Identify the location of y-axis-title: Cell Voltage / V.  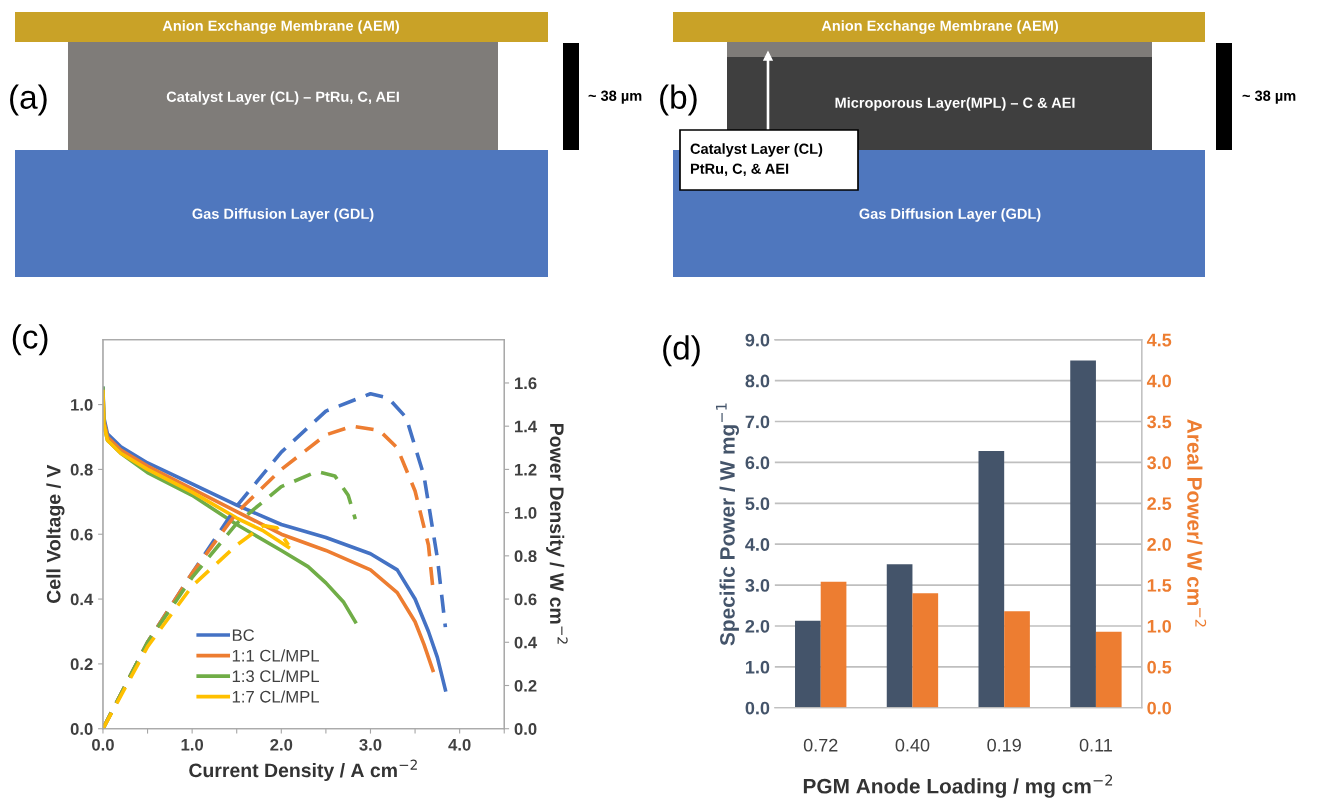
(55, 533).